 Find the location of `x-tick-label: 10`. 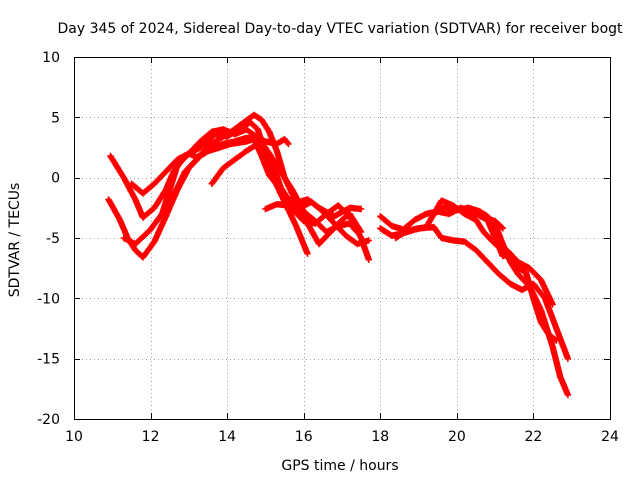

x-tick-label: 10 is located at coordinates (74, 437).